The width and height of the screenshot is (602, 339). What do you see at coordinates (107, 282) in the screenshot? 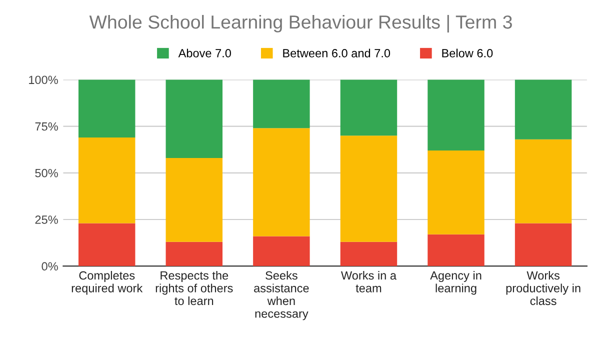
I see `x-tick-label: Completes required work` at bounding box center [107, 282].